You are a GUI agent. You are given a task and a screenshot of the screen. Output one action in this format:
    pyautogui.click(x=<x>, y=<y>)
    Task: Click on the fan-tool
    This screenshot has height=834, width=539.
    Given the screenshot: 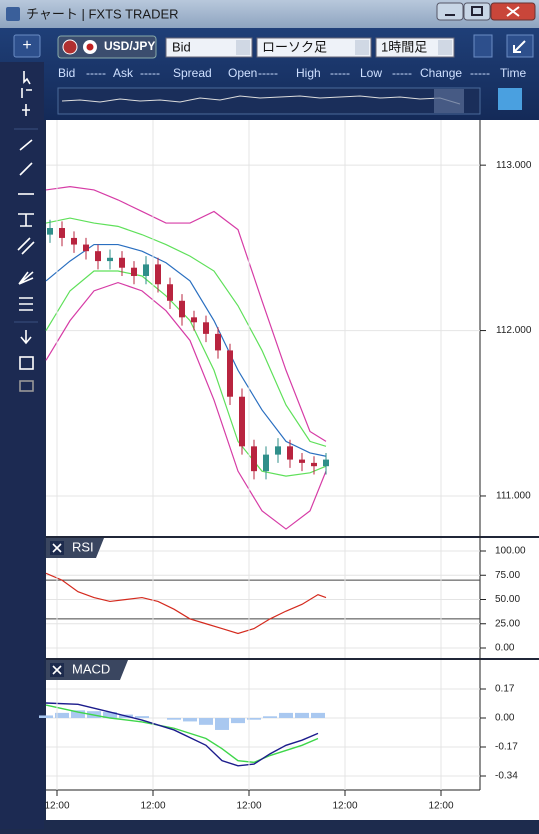 What is the action you would take?
    pyautogui.click(x=26, y=278)
    